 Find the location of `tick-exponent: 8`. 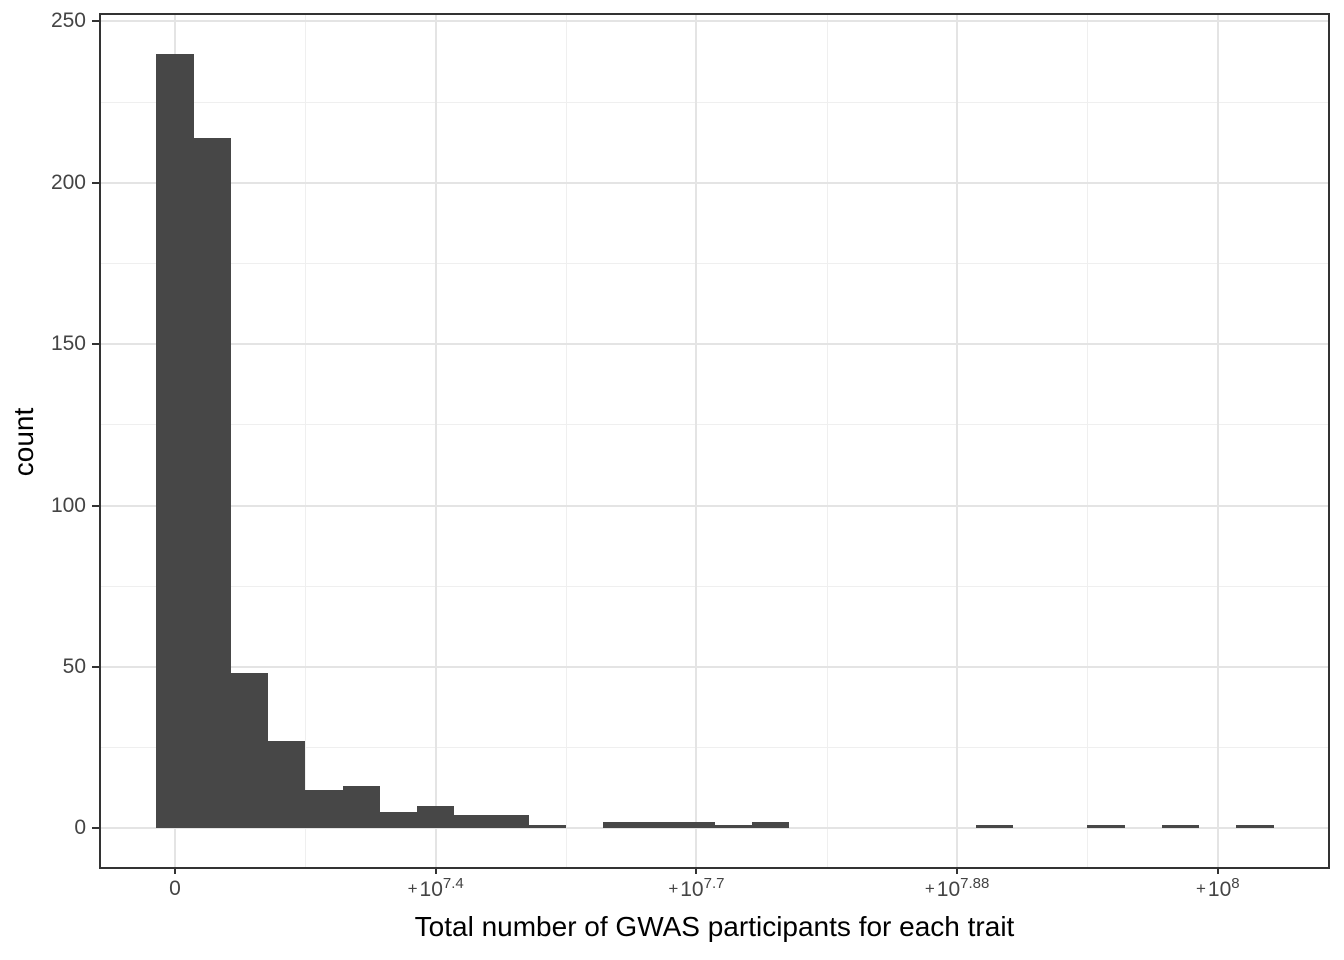

tick-exponent: 8 is located at coordinates (1235, 883).